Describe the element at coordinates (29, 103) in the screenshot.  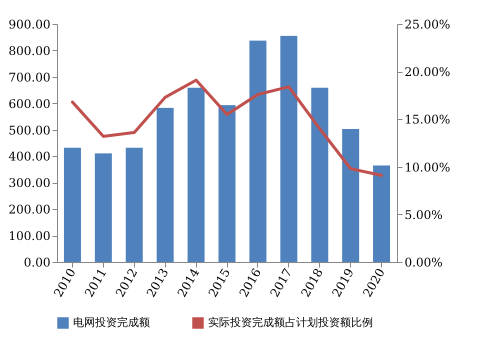
I see `y-tick-label: 600.00` at that location.